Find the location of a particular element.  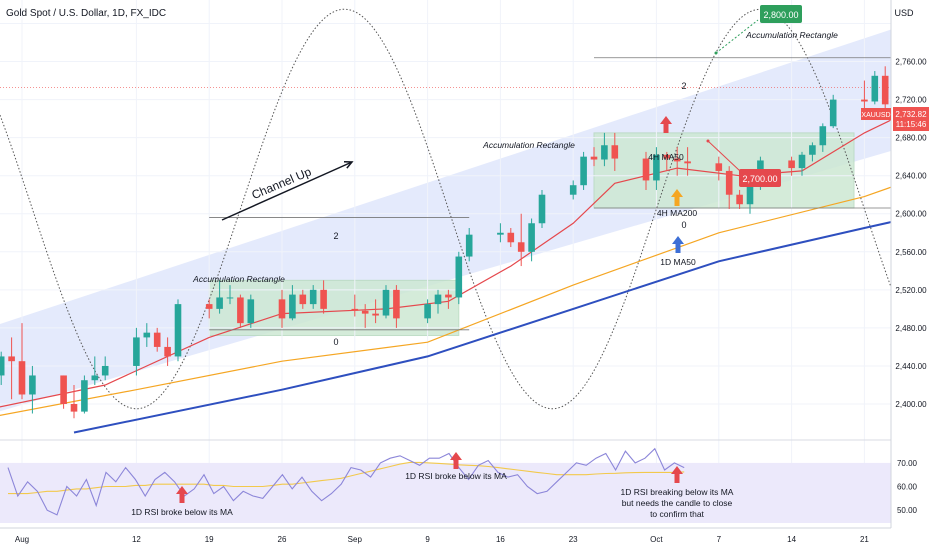

ma50-4h-label: 4H MA50 is located at coordinates (666, 157).